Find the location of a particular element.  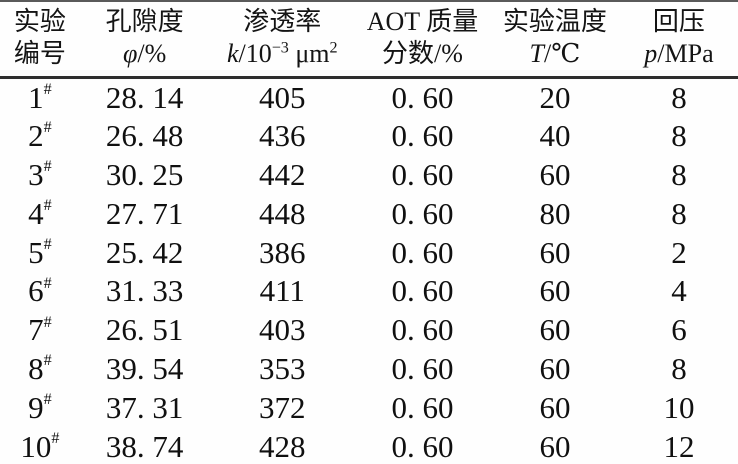

table-row: 8# 39. 54 353 0. 60 60 8 is located at coordinates (369, 369).